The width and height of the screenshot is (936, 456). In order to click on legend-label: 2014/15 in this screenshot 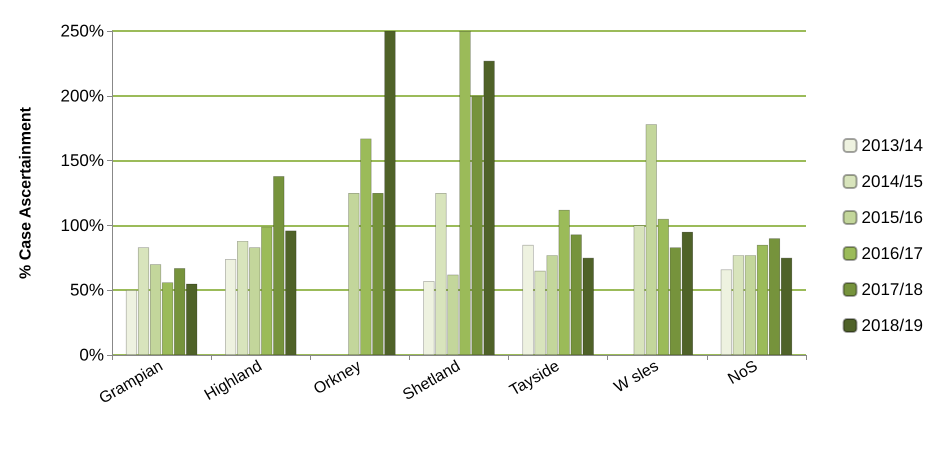, I will do `click(892, 181)`.